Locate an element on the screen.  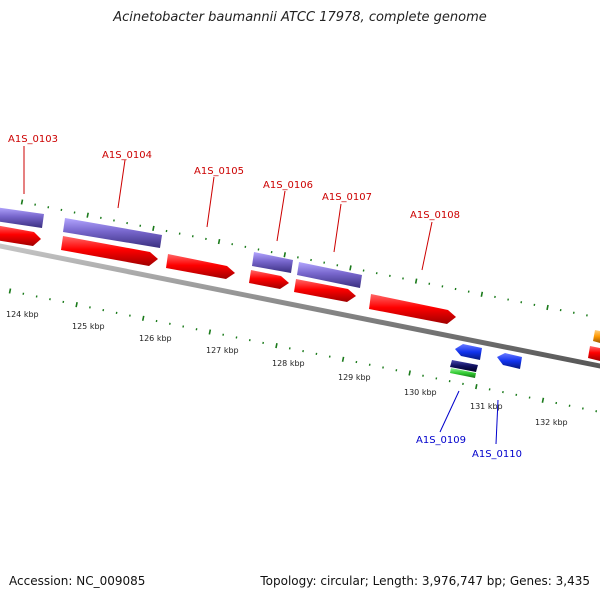
gene-label-a1s-0109: A1S_0109 is located at coordinates (441, 440).